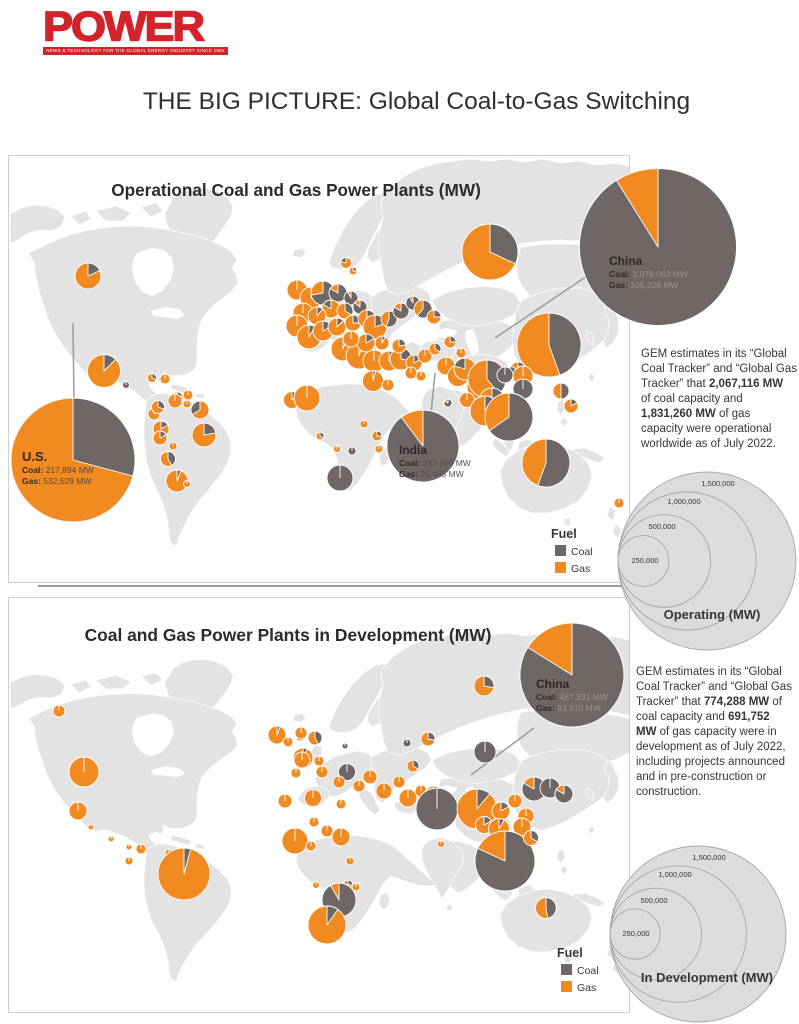 This screenshot has width=799, height=1024. Describe the element at coordinates (712, 614) in the screenshot. I see `svg-text: Operating (MW)` at that location.